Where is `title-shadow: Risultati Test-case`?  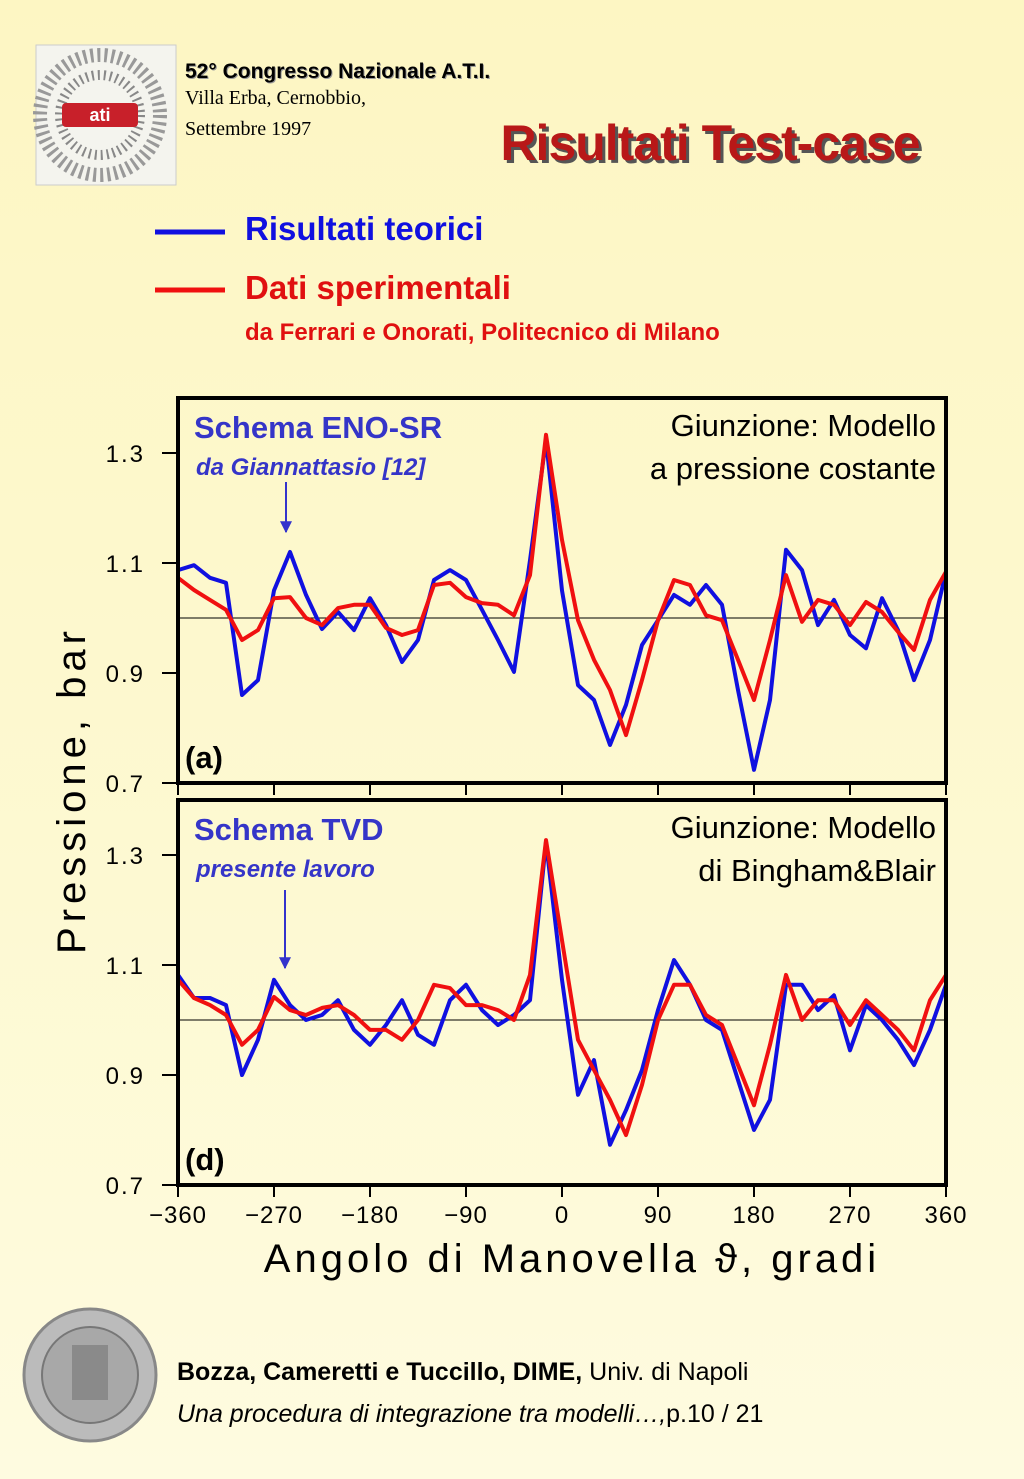
title-shadow: Risultati Test-case is located at coordinates (712, 146).